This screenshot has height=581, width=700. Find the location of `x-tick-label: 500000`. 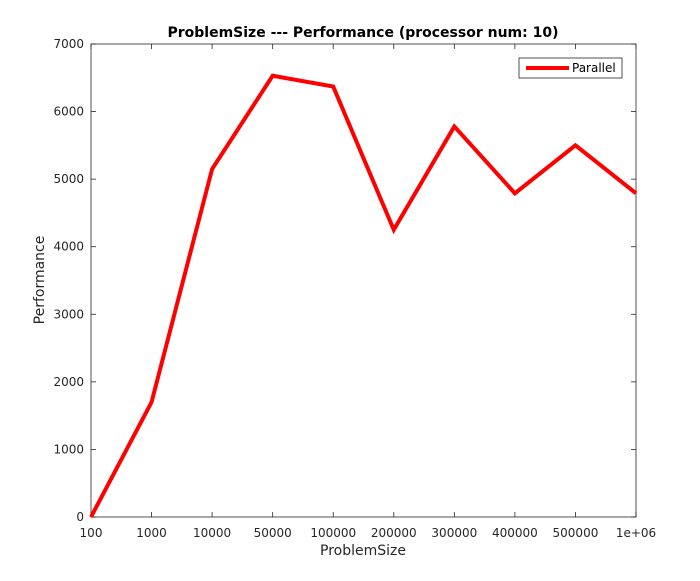

x-tick-label: 500000 is located at coordinates (576, 533).